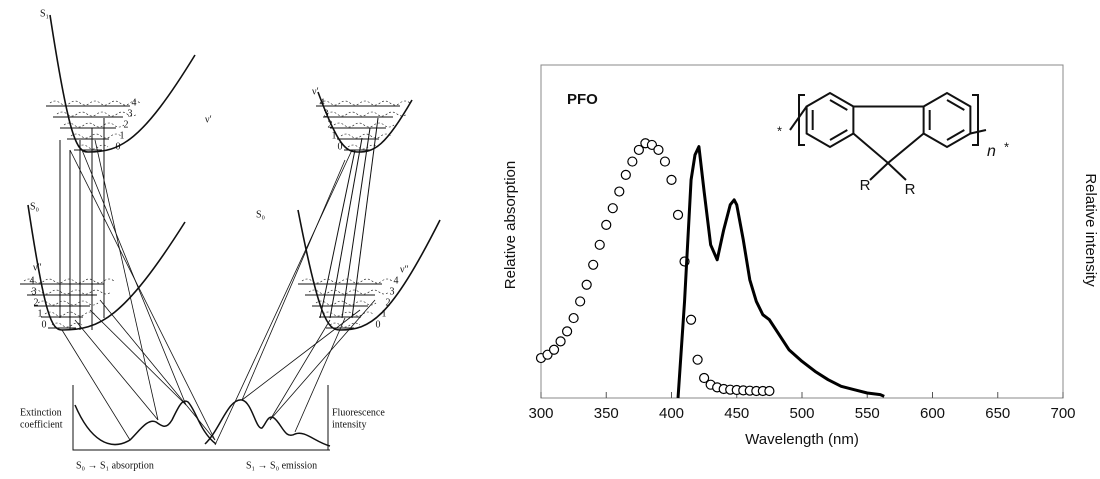 This screenshot has height=479, width=1100. I want to click on x-tick-label: 650, so click(997, 413).